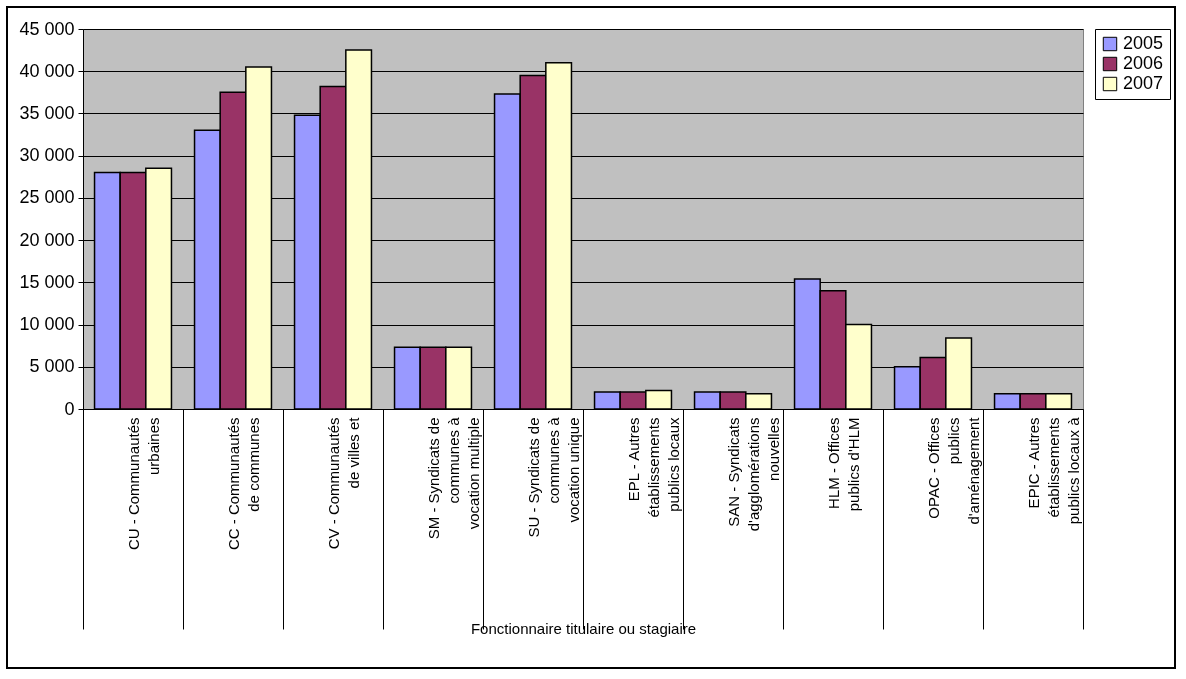 Image resolution: width=1186 pixels, height=679 pixels. What do you see at coordinates (1143, 43) in the screenshot?
I see `legend-label: 2005` at bounding box center [1143, 43].